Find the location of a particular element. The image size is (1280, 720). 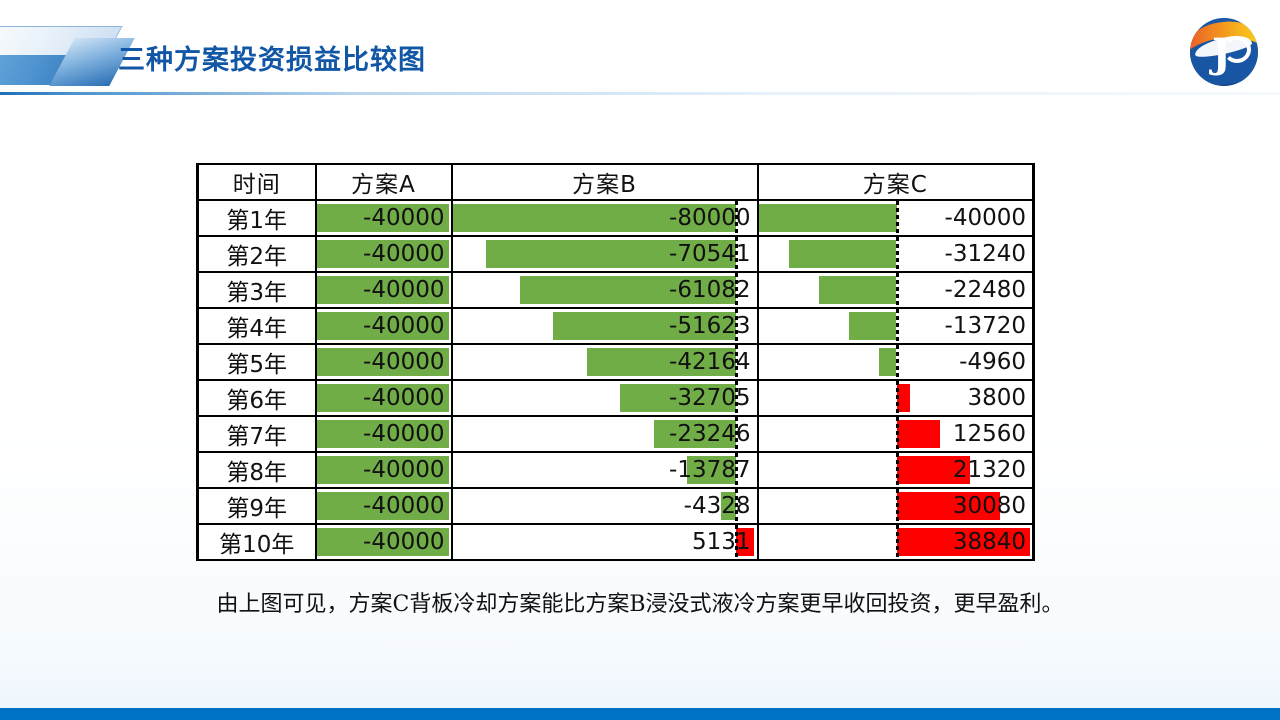

table-row: 第1年 -40000 -80000 -40000 is located at coordinates (615, 218).